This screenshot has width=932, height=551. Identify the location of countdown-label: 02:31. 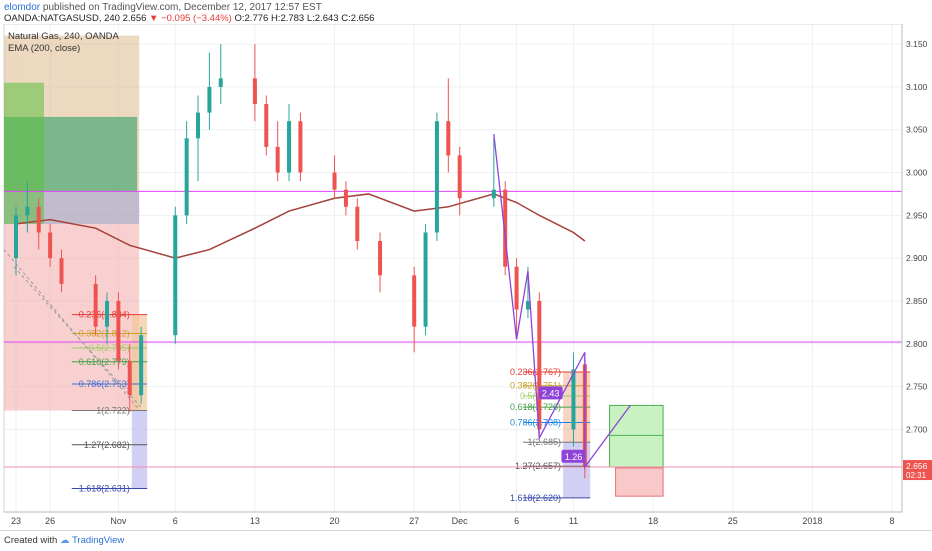
(916, 475).